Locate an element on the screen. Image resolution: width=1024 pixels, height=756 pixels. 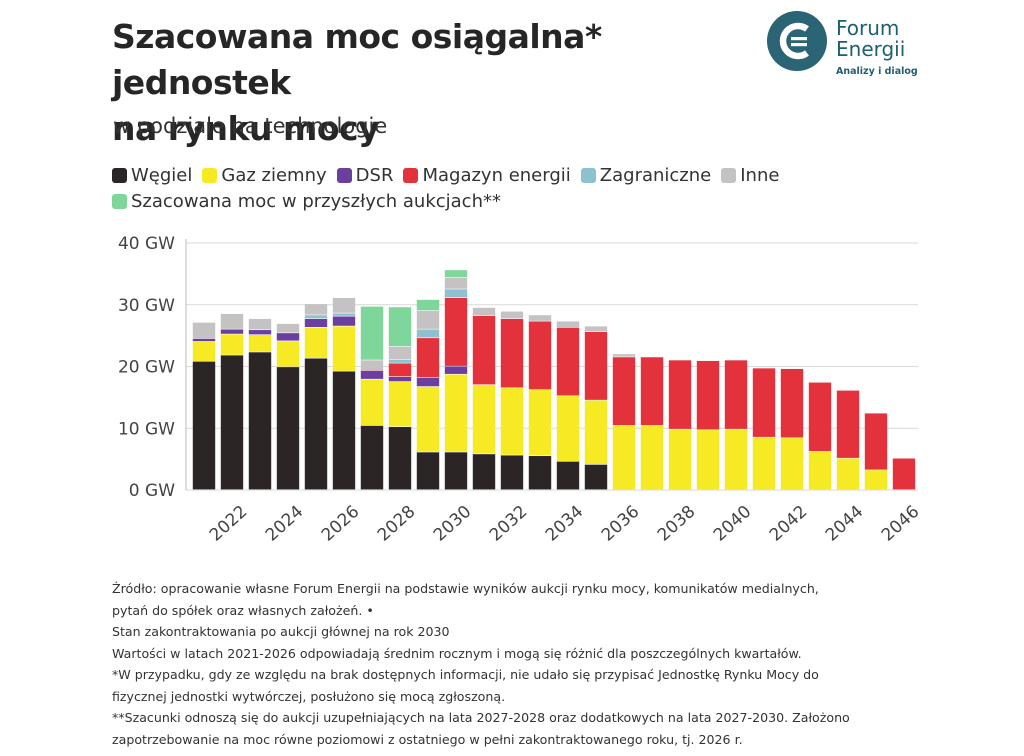
y-tick-label: 10 GW is located at coordinates (146, 429).